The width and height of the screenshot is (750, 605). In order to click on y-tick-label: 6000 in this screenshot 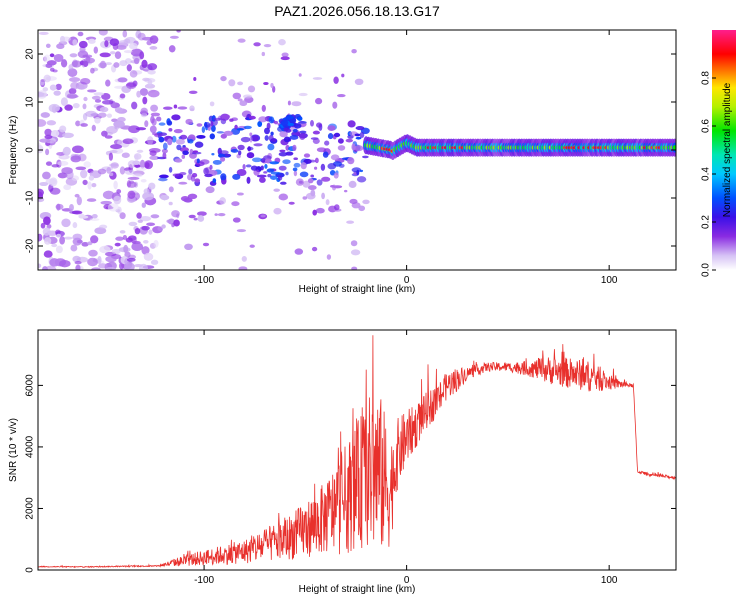, I will do `click(30, 385)`.